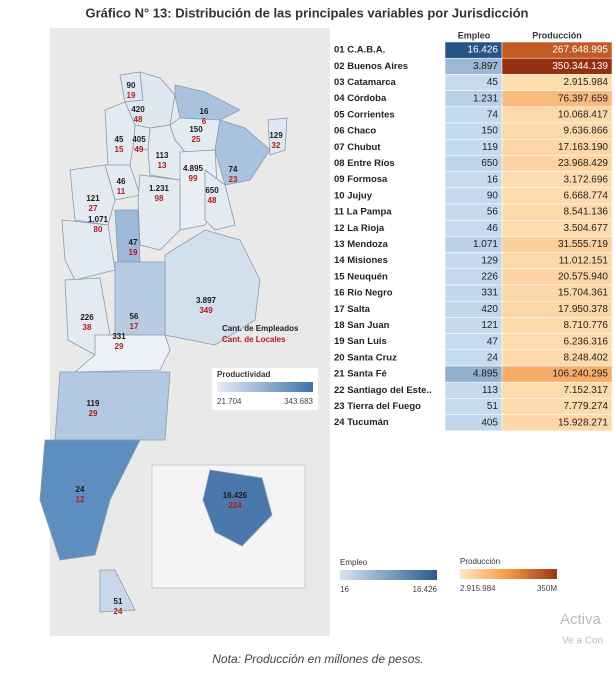  What do you see at coordinates (425, 589) in the screenshot?
I see `empleo-legend-max: 16.426` at bounding box center [425, 589].